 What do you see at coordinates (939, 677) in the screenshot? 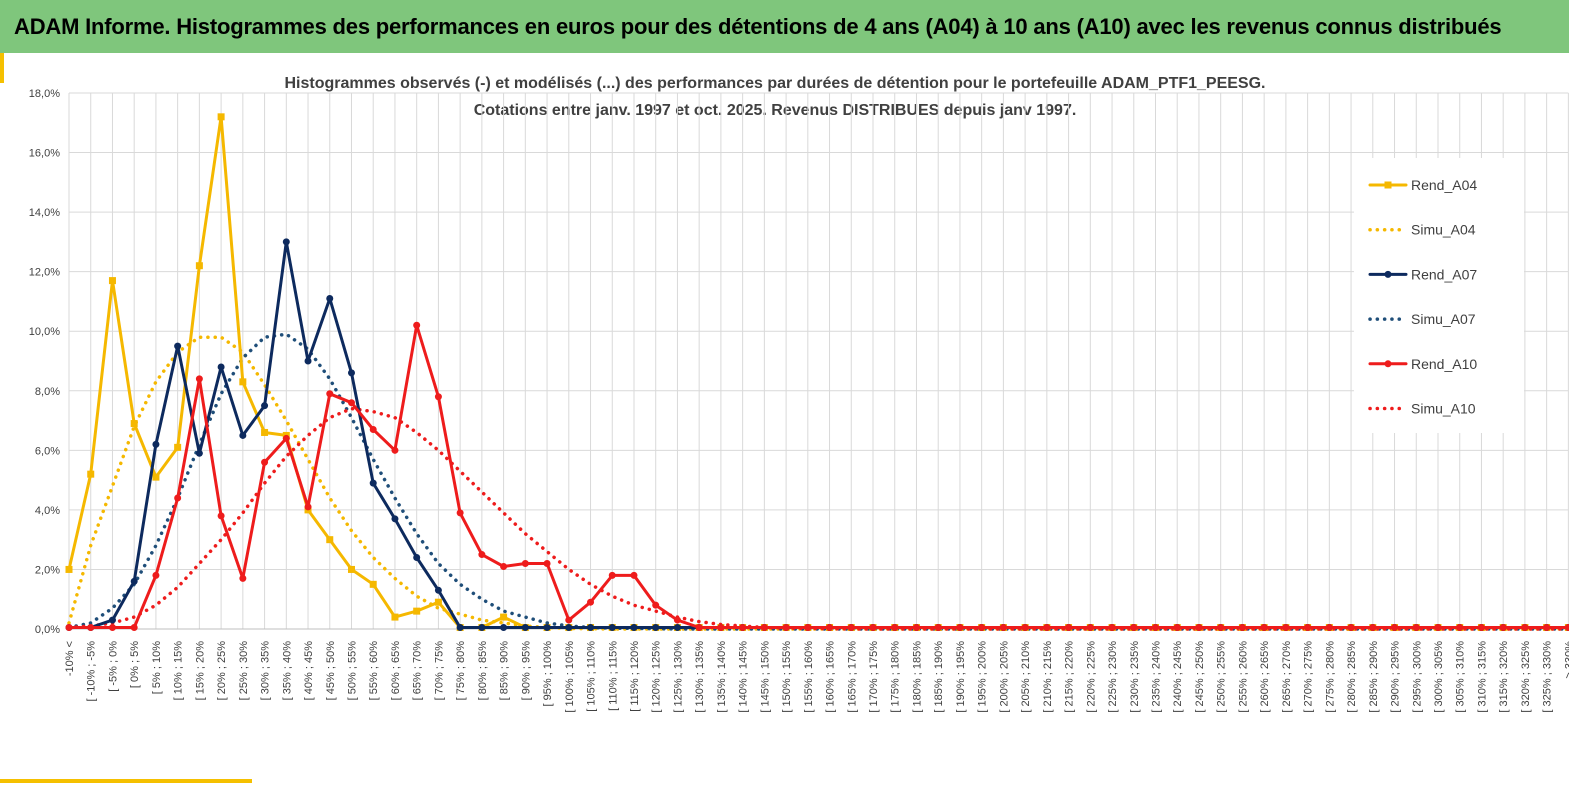
I see `x-tick-label: [ 185% ; 190%` at bounding box center [939, 677].